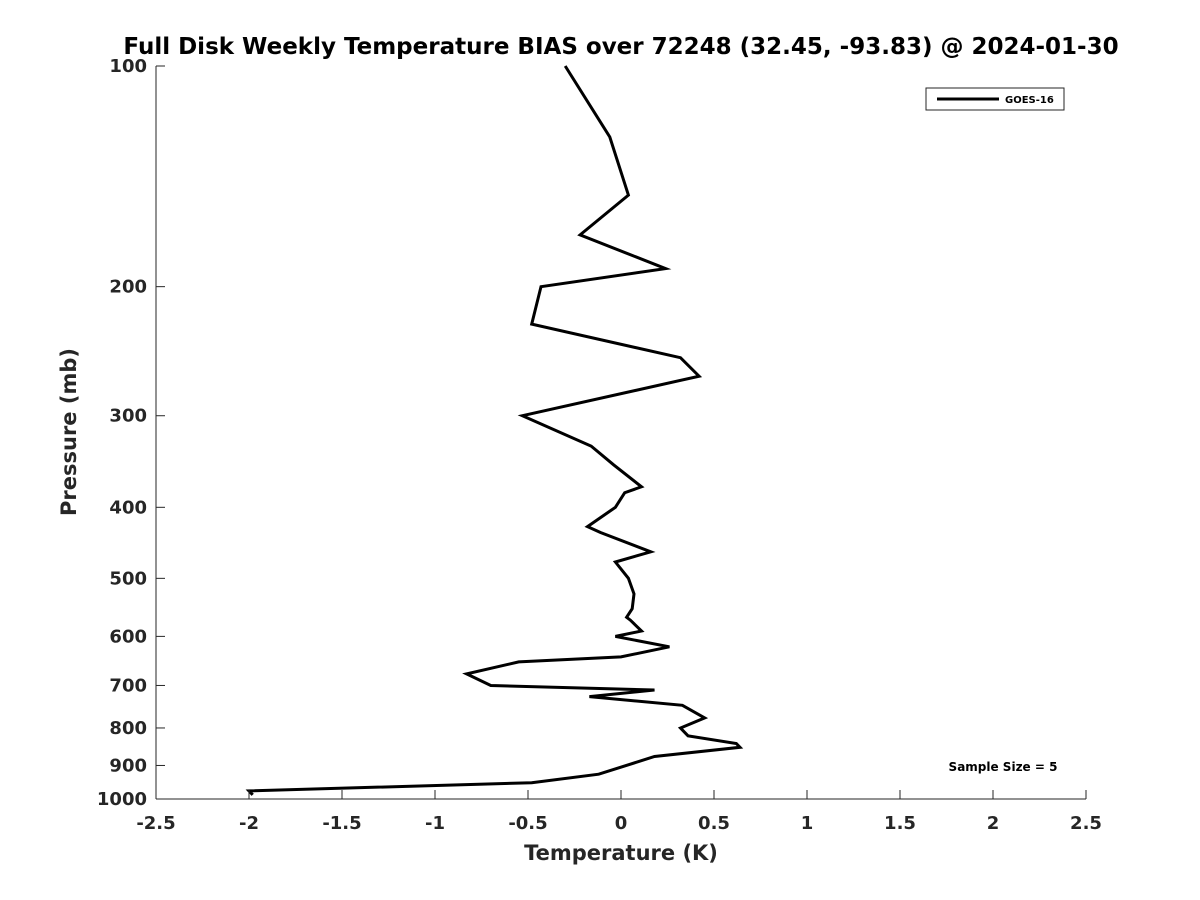 The height and width of the screenshot is (900, 1200). What do you see at coordinates (128, 578) in the screenshot?
I see `y-tick-label: 500` at bounding box center [128, 578].